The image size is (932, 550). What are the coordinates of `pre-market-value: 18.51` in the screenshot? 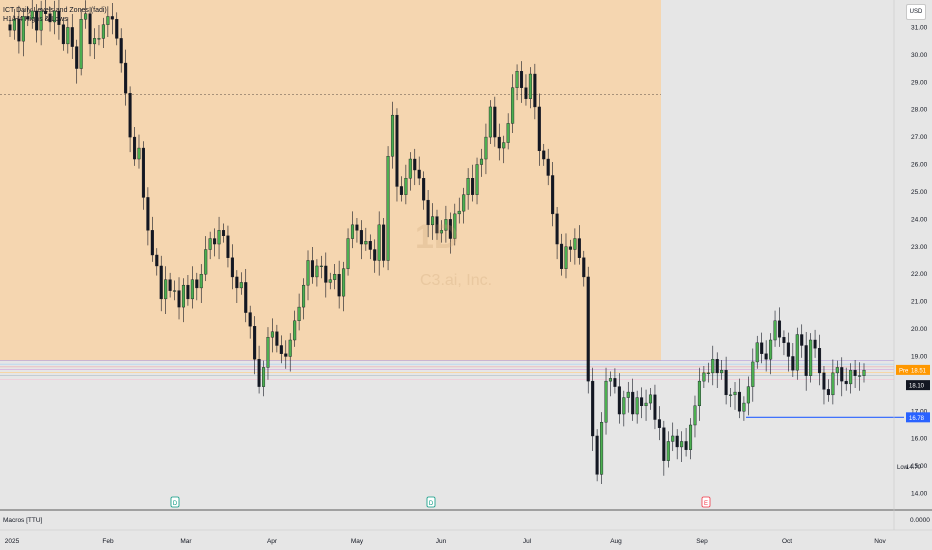 It's located at (919, 371).